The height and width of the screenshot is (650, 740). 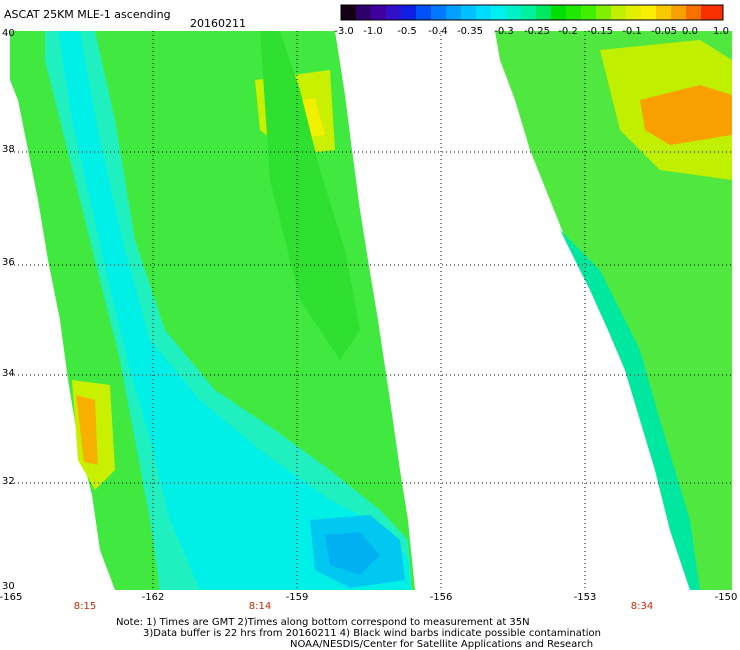 What do you see at coordinates (8, 586) in the screenshot?
I see `lat-tick-label: 30` at bounding box center [8, 586].